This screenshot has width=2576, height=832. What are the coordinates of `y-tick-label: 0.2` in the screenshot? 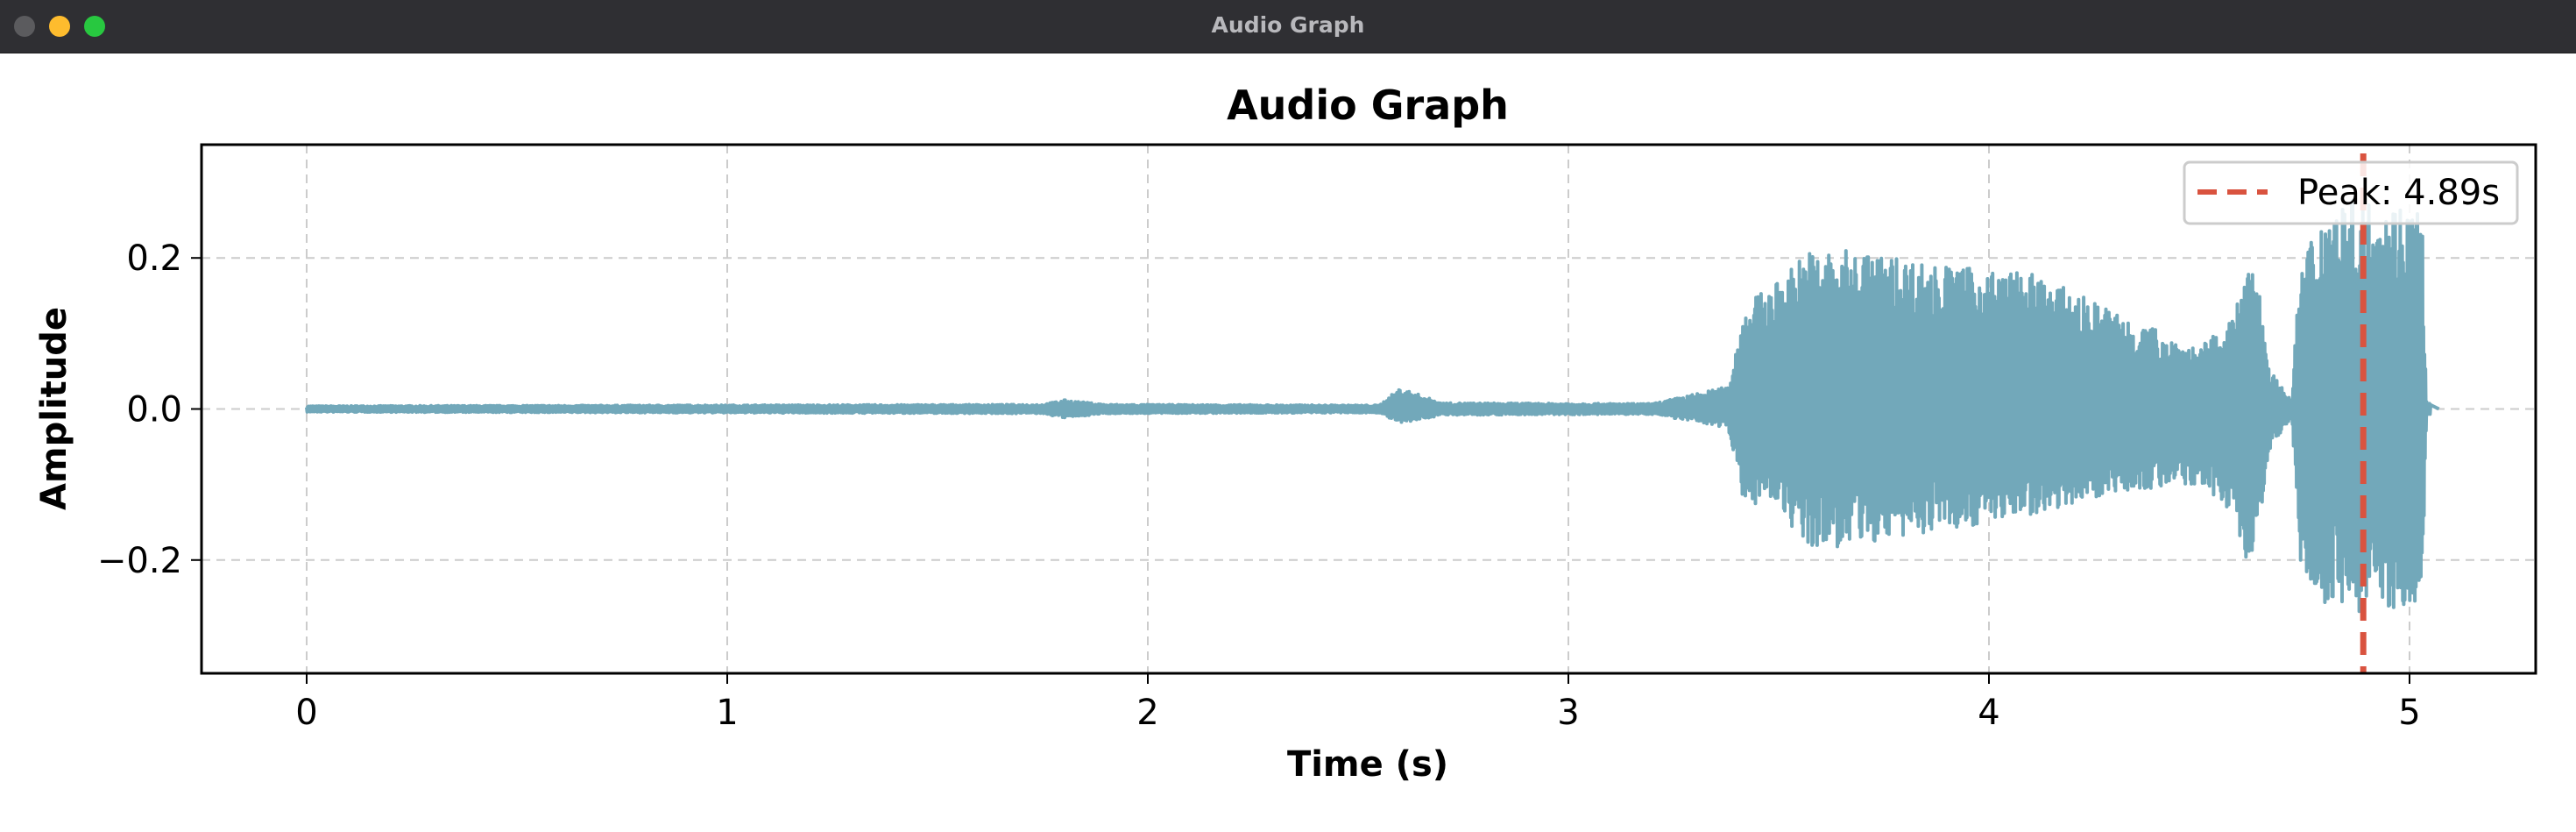 It's located at (154, 258).